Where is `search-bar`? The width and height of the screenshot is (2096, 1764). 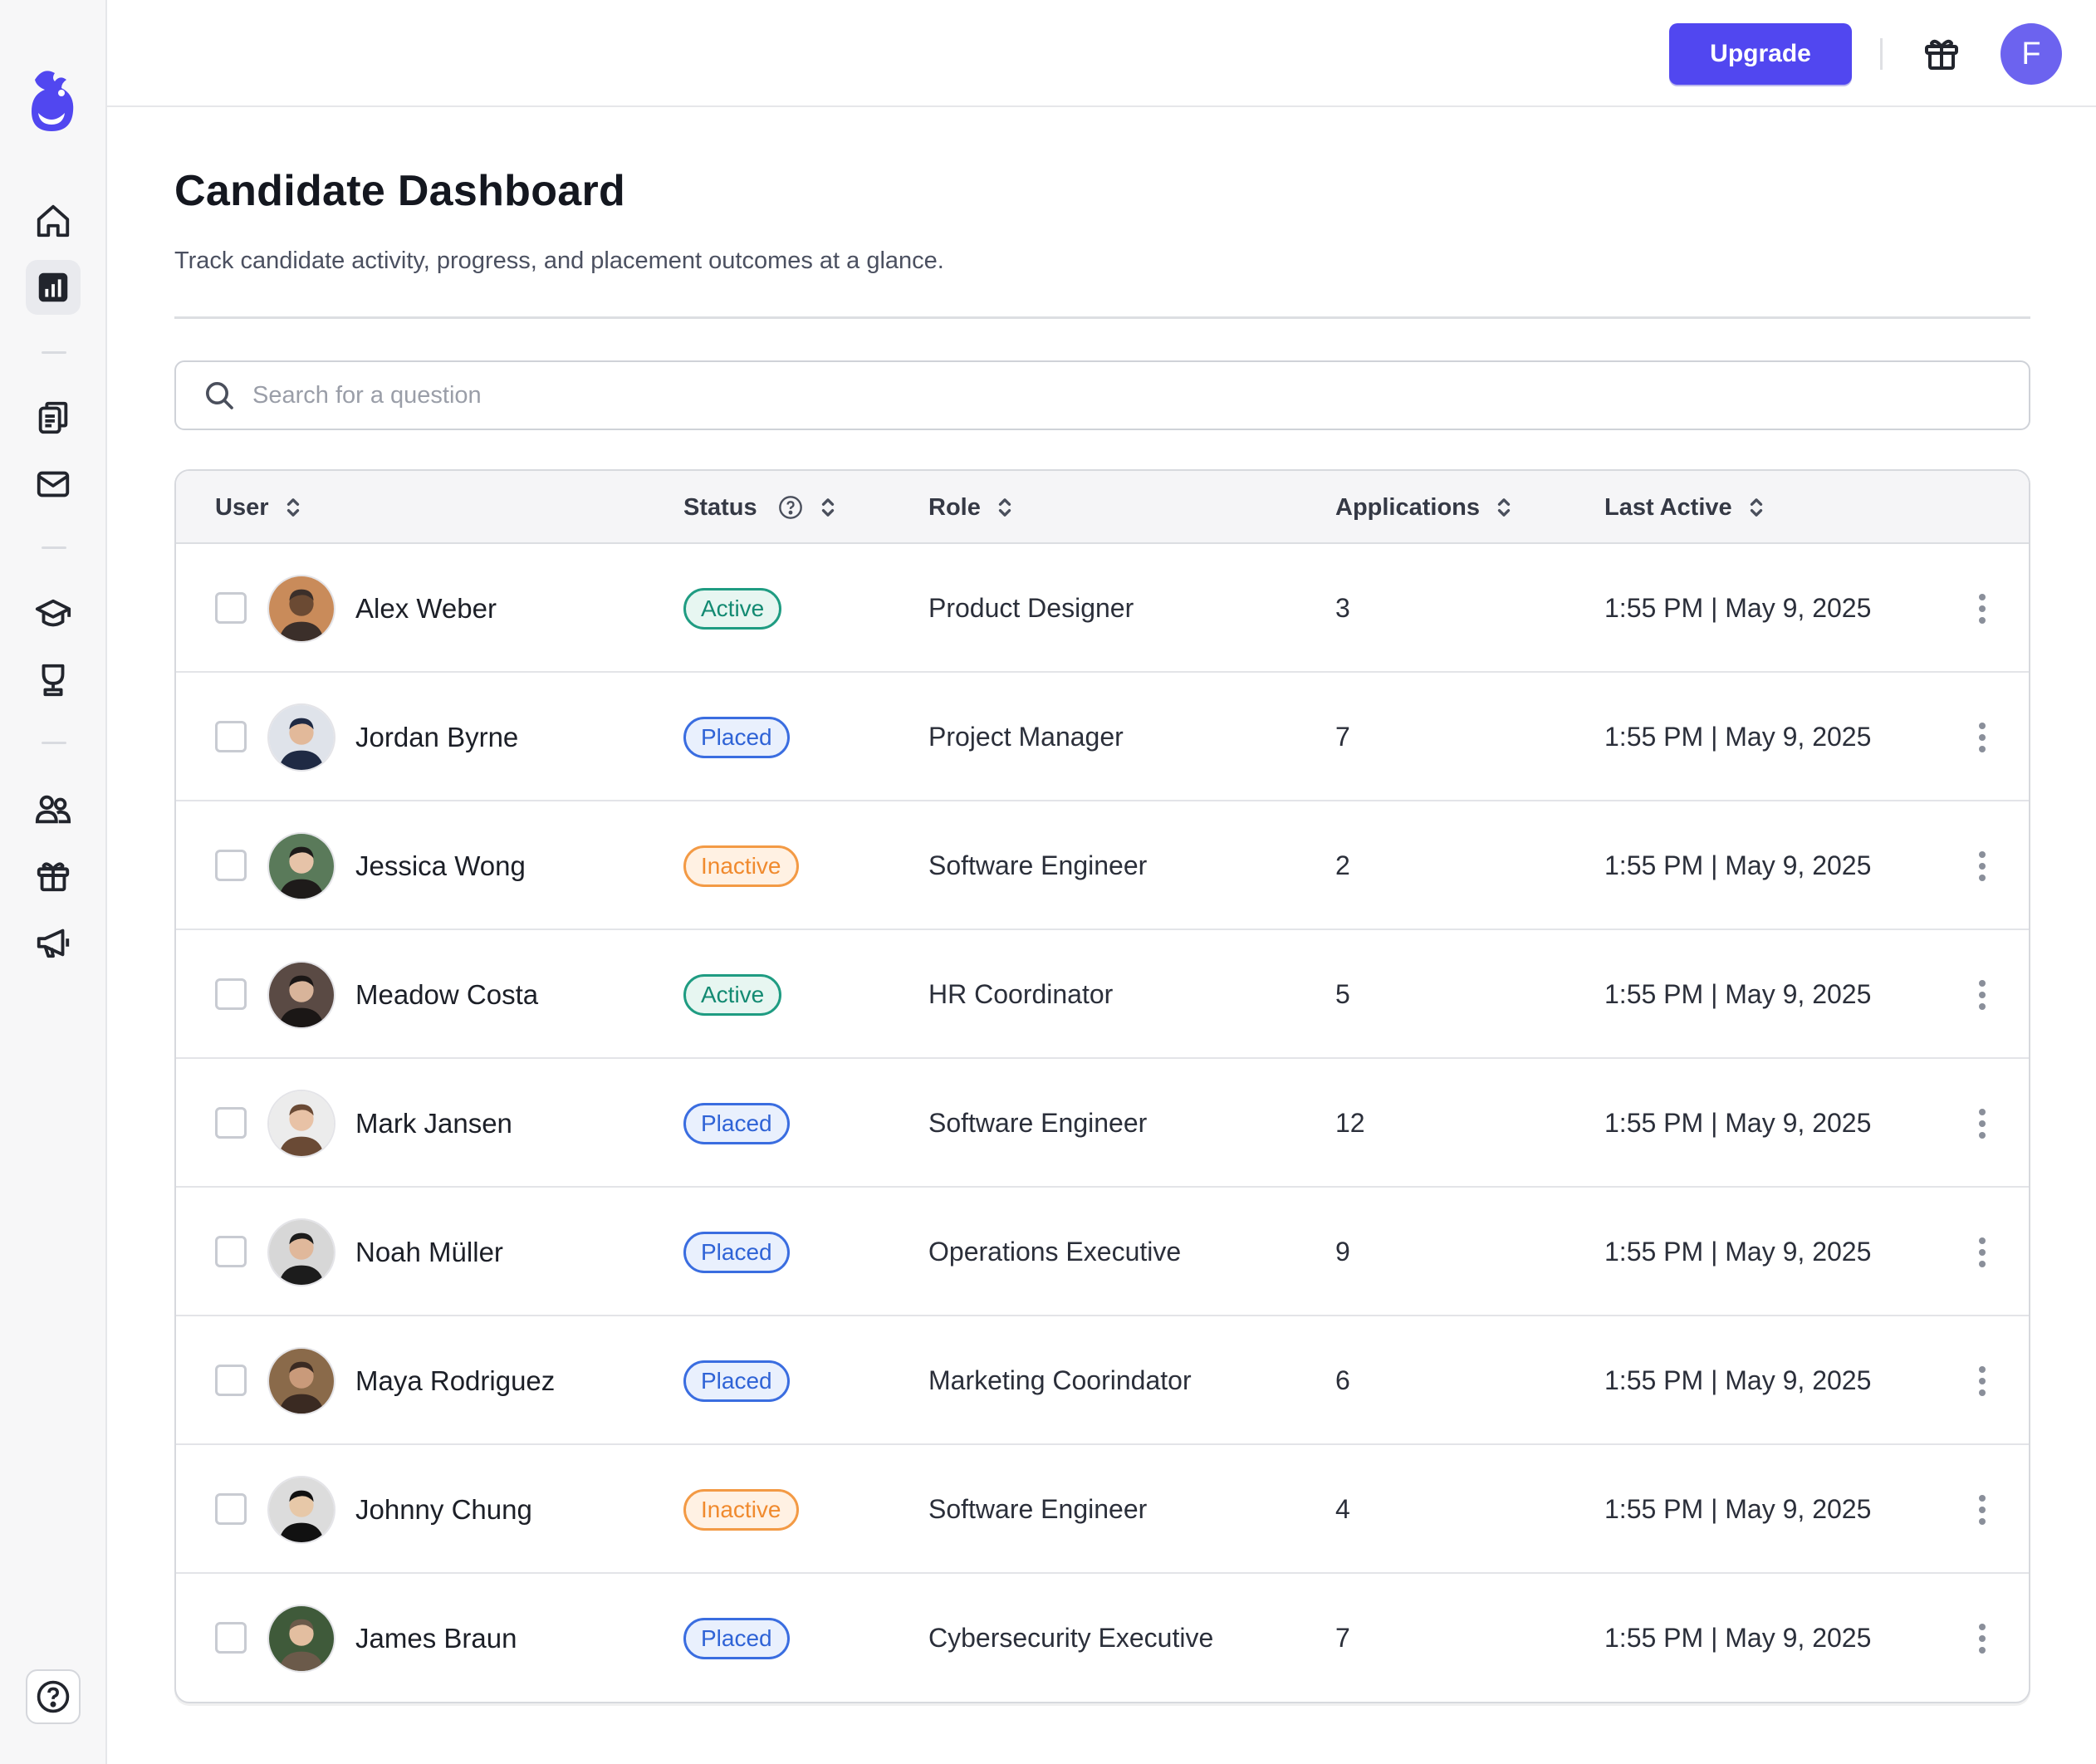
search-bar is located at coordinates (1102, 395).